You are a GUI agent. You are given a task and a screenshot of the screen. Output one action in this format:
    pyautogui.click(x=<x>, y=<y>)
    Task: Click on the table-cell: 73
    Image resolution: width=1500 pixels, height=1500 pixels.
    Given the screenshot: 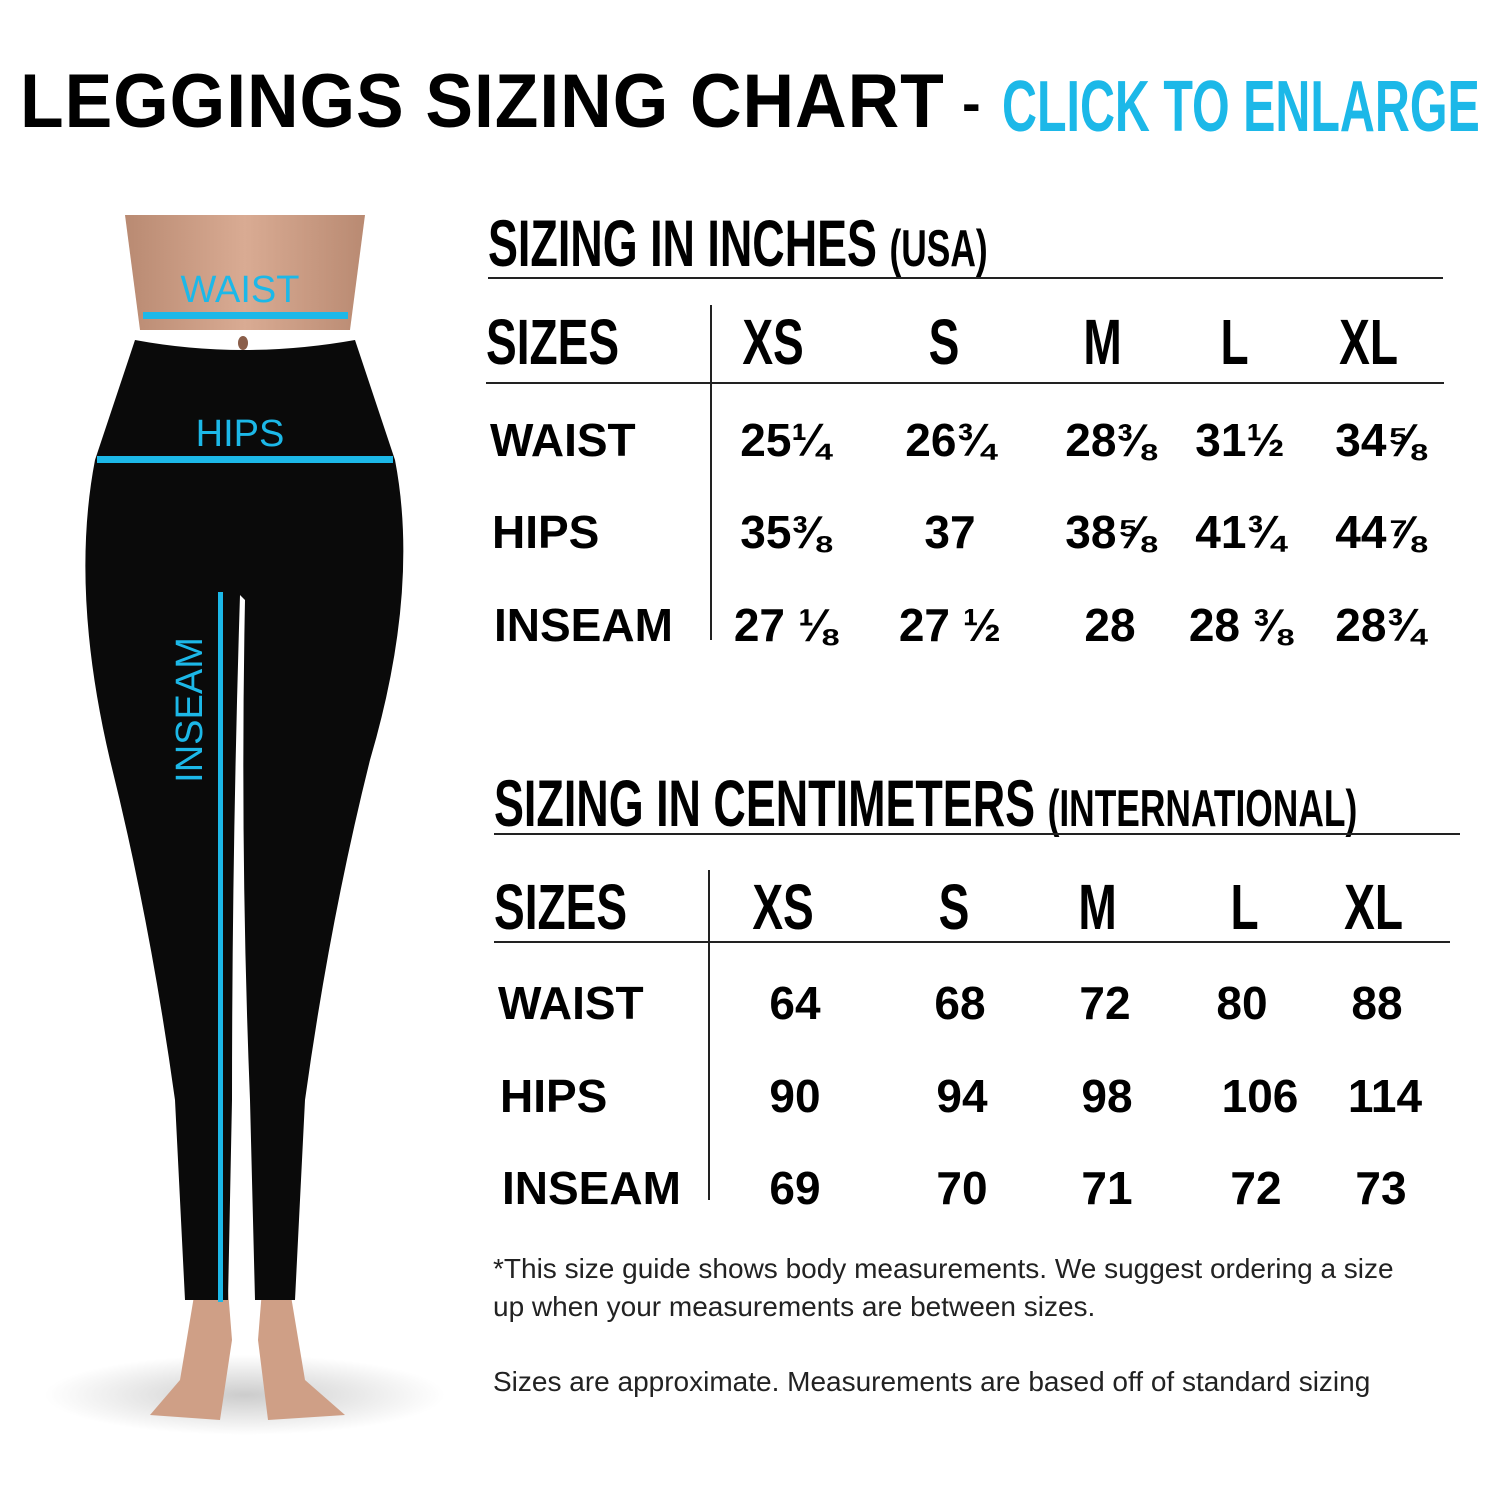 What is the action you would take?
    pyautogui.click(x=1381, y=1188)
    